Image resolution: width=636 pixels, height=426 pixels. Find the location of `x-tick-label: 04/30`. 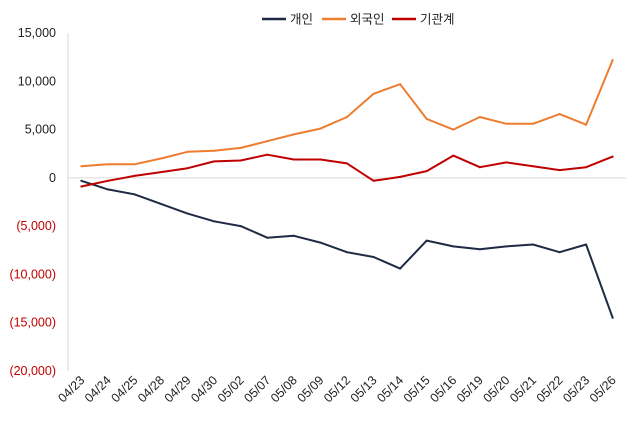

x-tick-label: 04/30 is located at coordinates (204, 389).